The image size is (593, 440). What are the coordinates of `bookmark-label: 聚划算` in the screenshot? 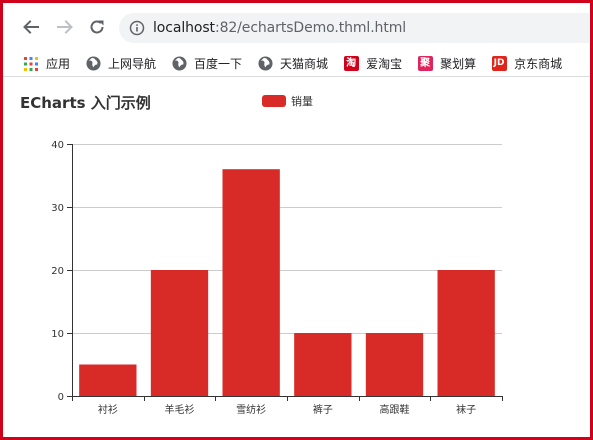 It's located at (458, 64).